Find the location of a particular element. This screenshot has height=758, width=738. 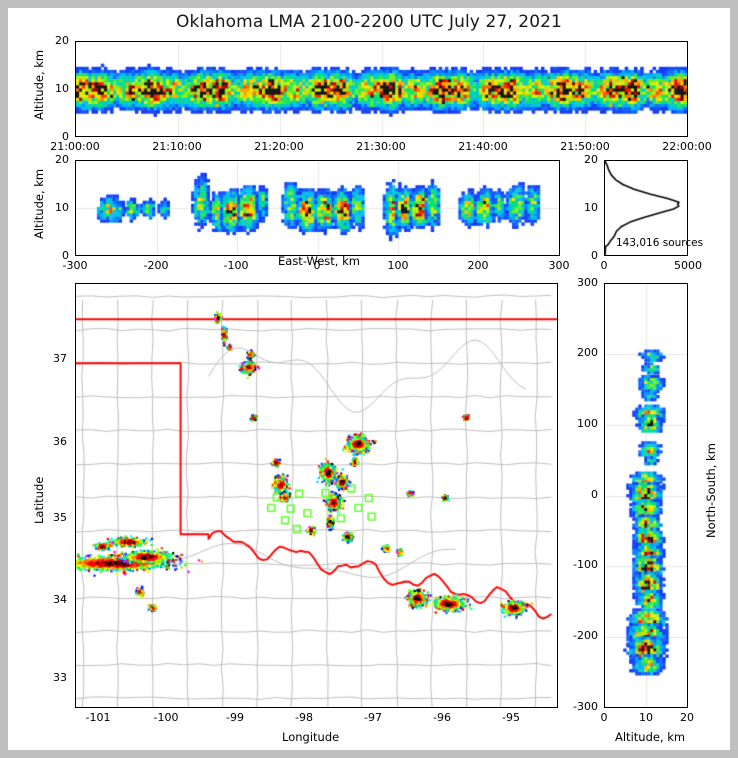

figure-title: Oklahoma LMA 2100-2200 UTC July 27, 2021 is located at coordinates (369, 22).